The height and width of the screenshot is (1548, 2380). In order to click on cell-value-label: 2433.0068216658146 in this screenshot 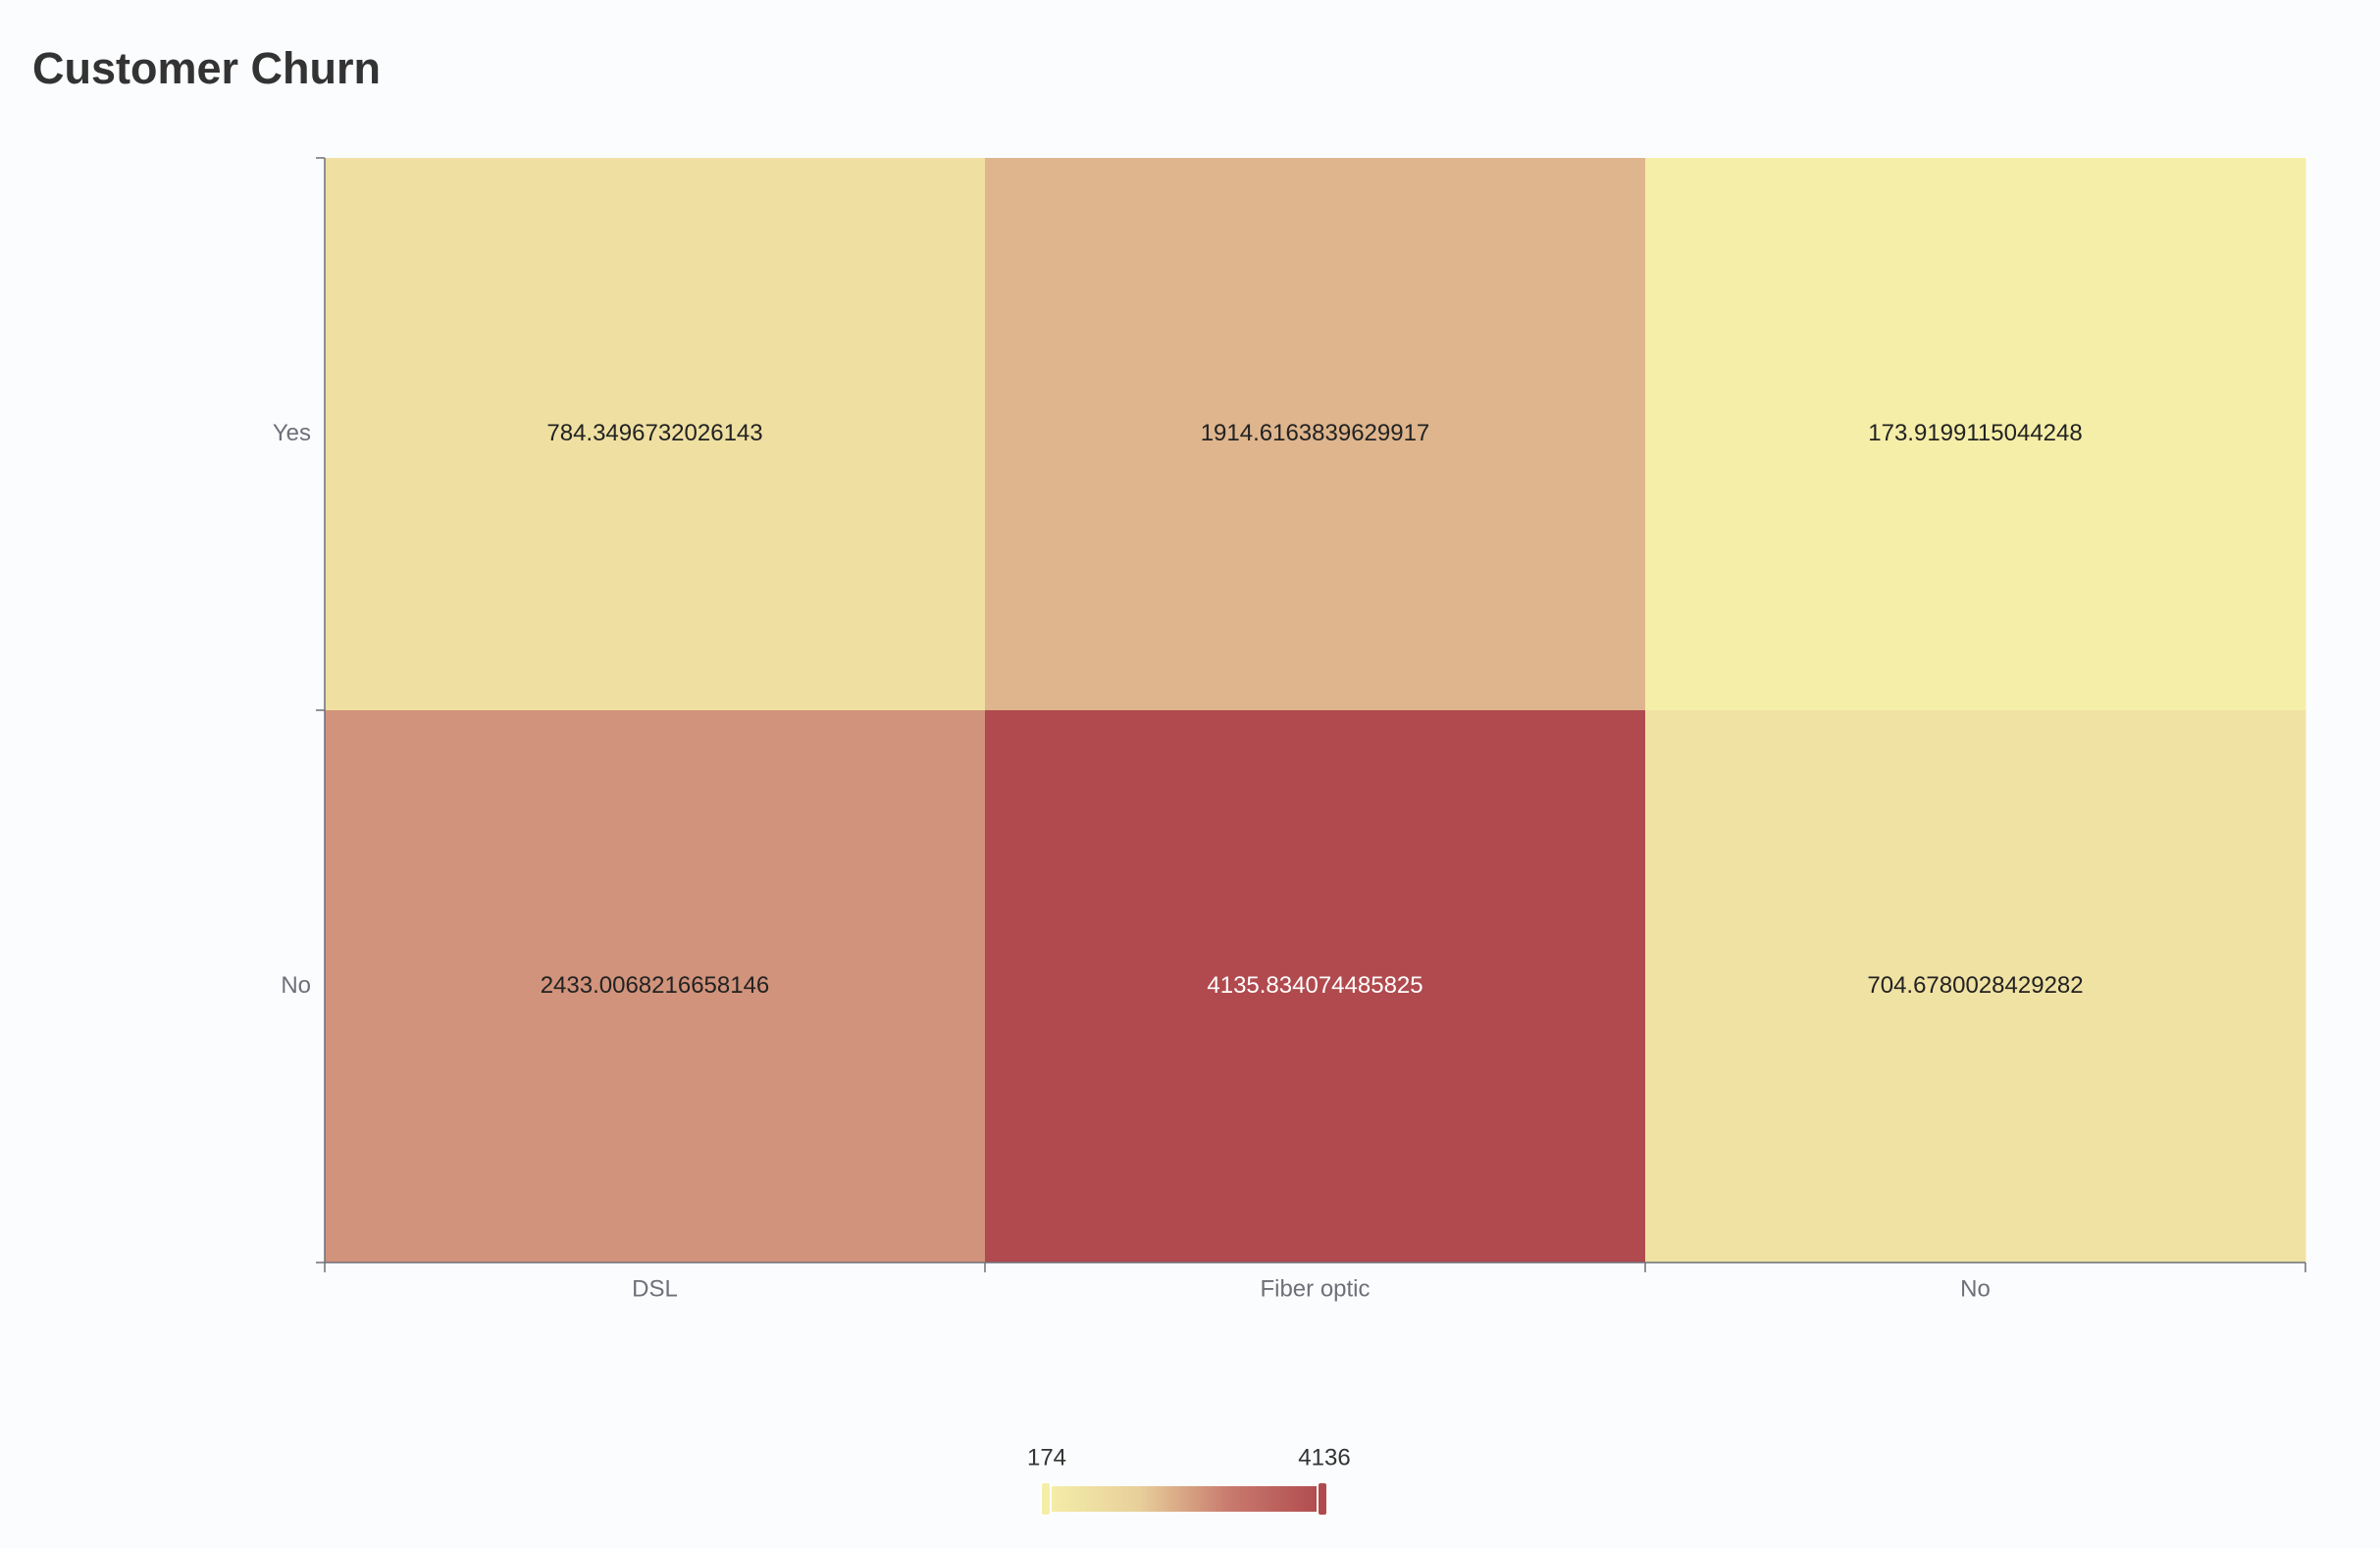, I will do `click(655, 985)`.